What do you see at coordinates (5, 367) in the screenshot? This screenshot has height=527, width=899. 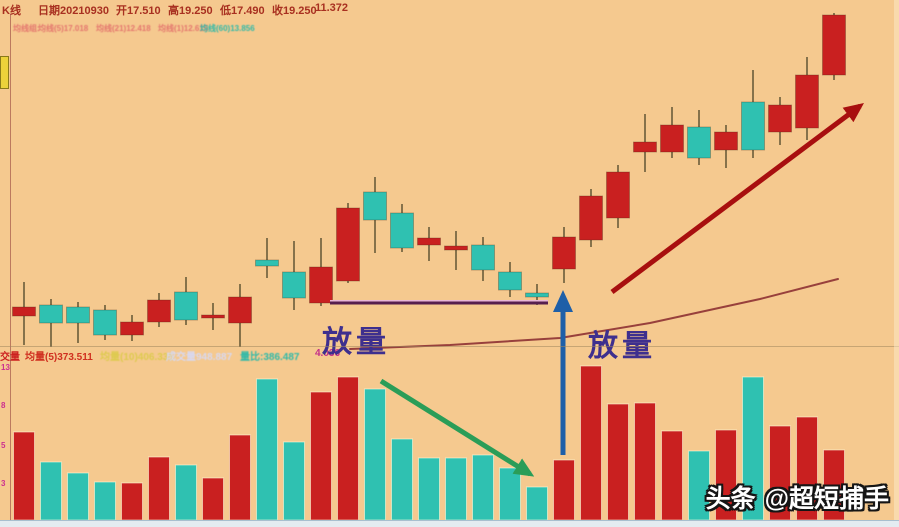 I see `vol-axis-label-1: 13` at bounding box center [5, 367].